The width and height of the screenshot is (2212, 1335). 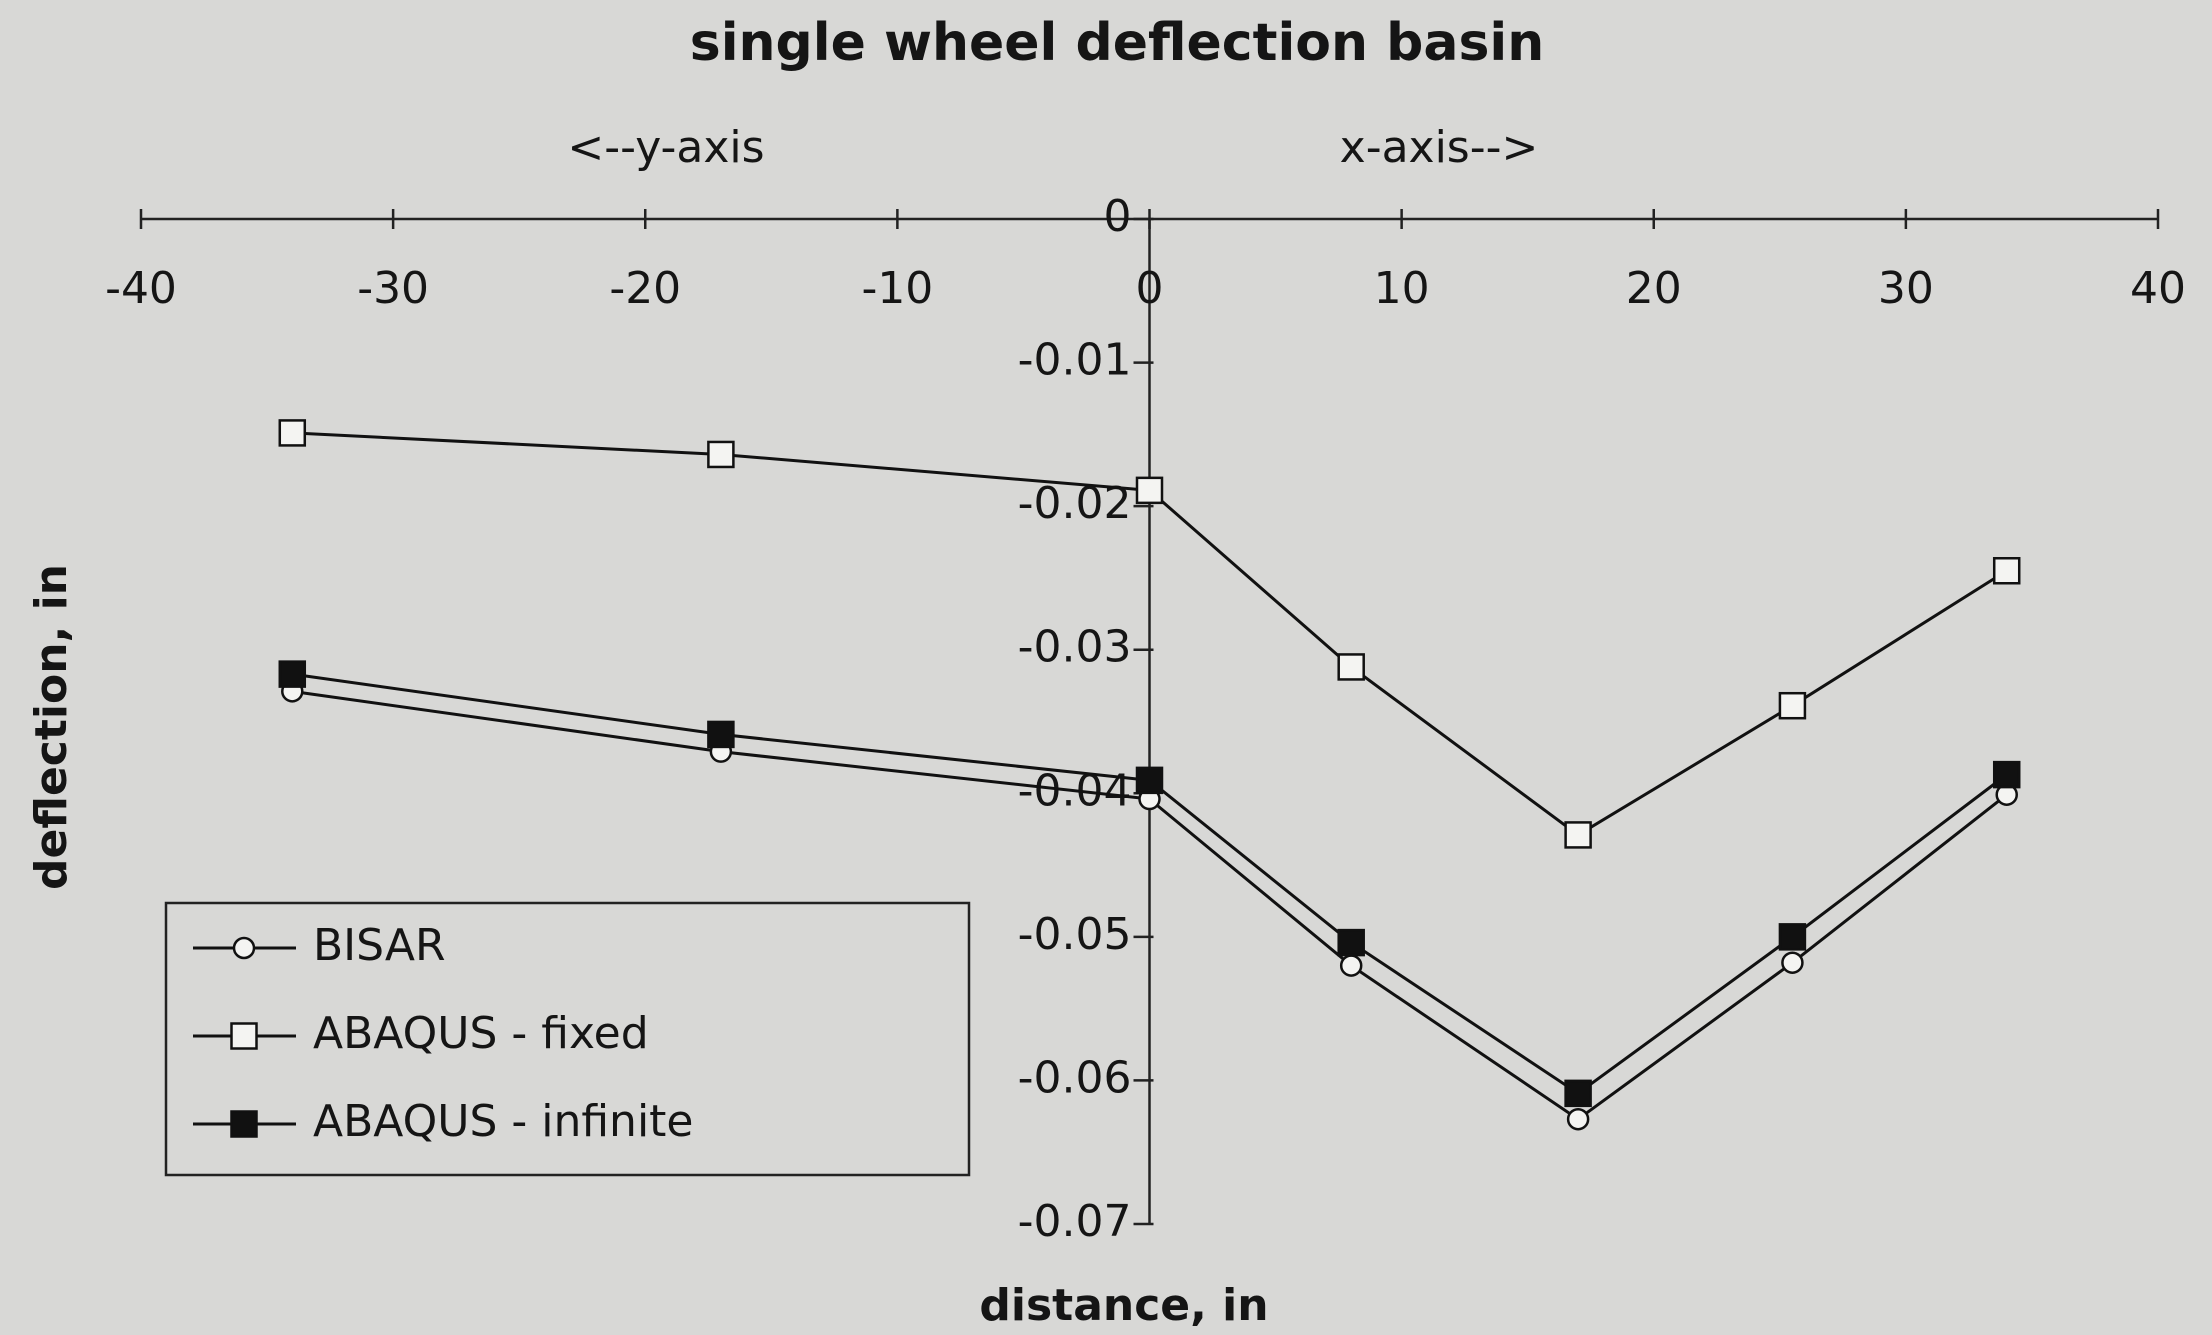 What do you see at coordinates (1123, 1305) in the screenshot?
I see `x-axis-label: distance, in` at bounding box center [1123, 1305].